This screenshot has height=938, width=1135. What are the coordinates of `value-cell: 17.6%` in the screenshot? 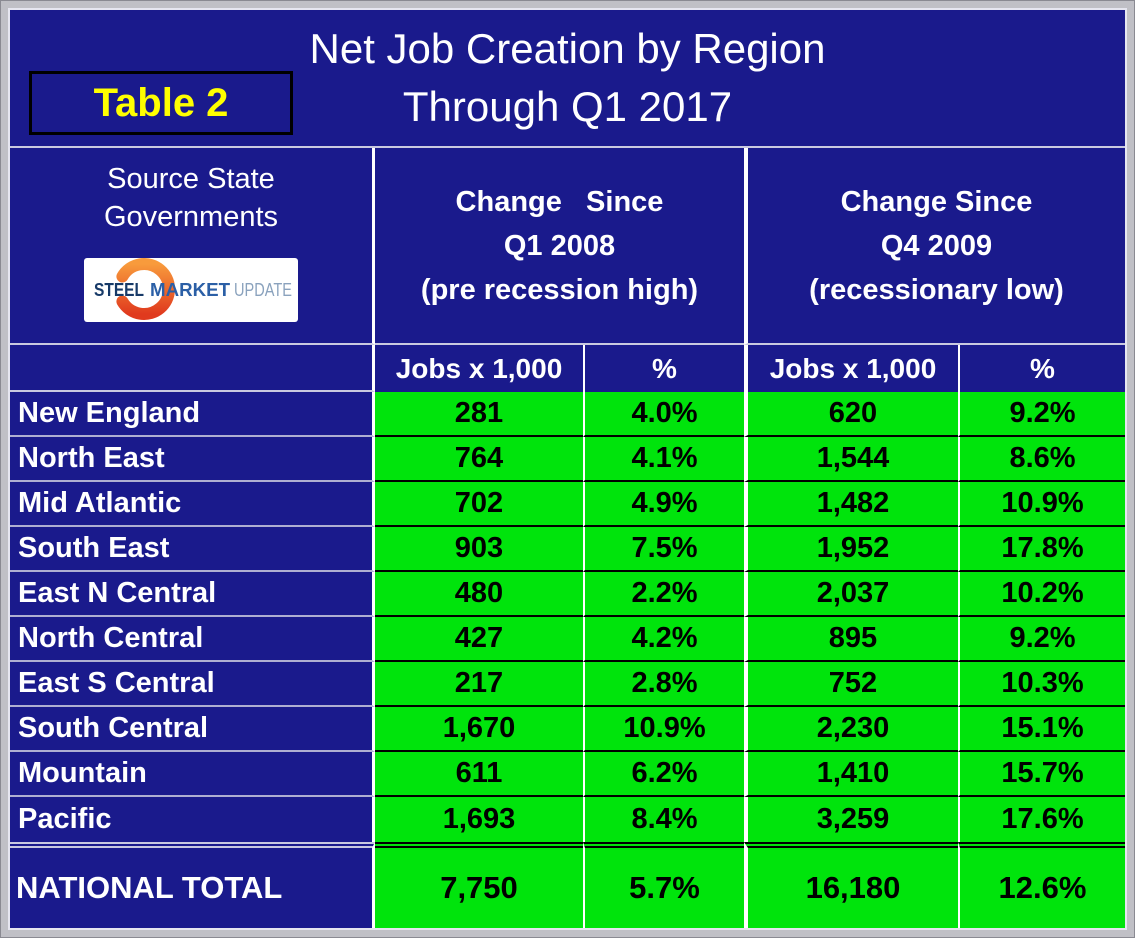 It's located at (1041, 819).